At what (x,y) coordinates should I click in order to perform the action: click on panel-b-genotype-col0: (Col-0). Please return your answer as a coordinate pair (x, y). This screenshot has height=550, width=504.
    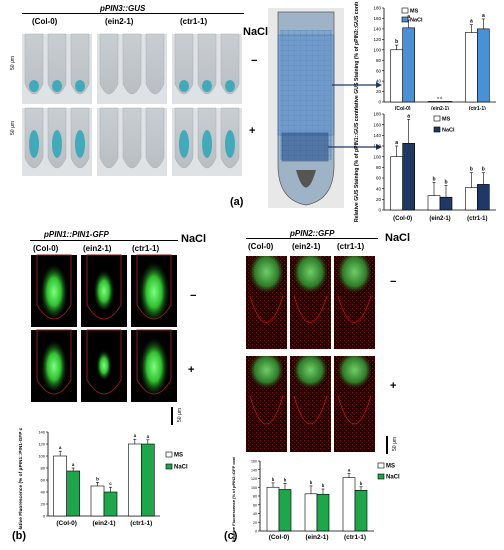
    Looking at the image, I should click on (46, 248).